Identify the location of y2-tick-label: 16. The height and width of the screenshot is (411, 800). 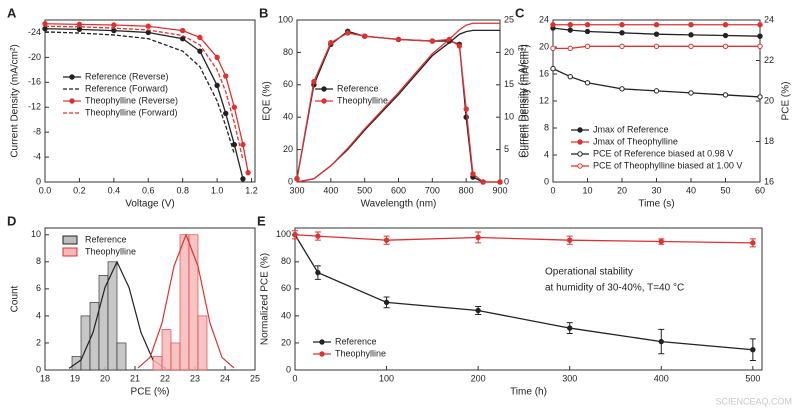
(769, 181).